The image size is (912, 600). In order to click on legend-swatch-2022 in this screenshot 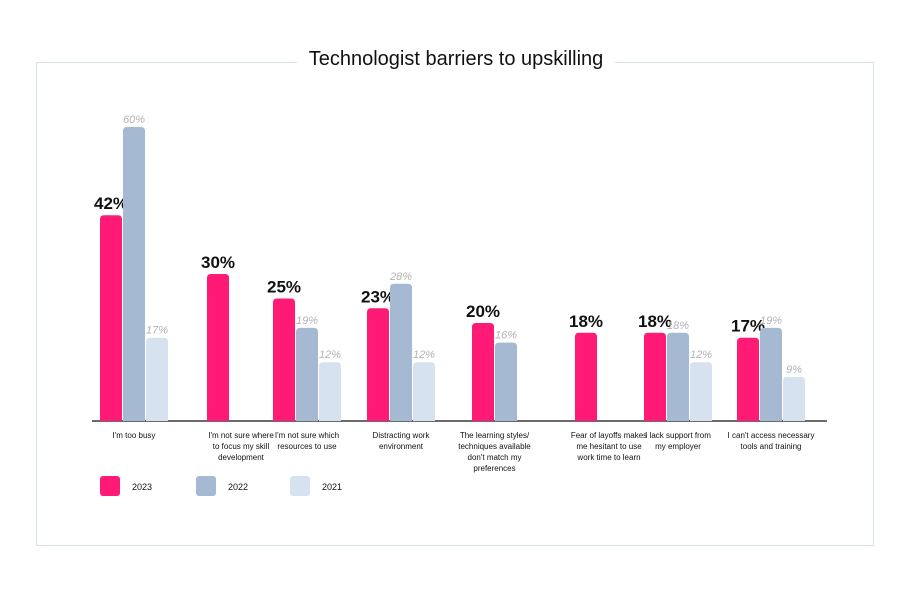, I will do `click(206, 486)`.